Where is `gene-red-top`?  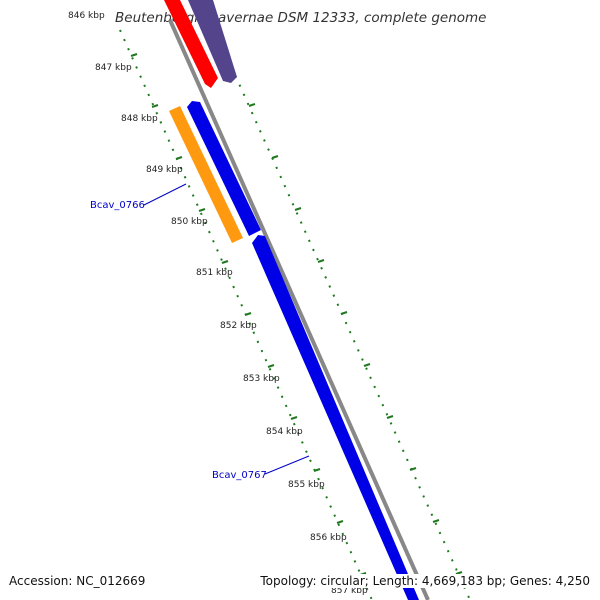
gene-red-top is located at coordinates (191, 44).